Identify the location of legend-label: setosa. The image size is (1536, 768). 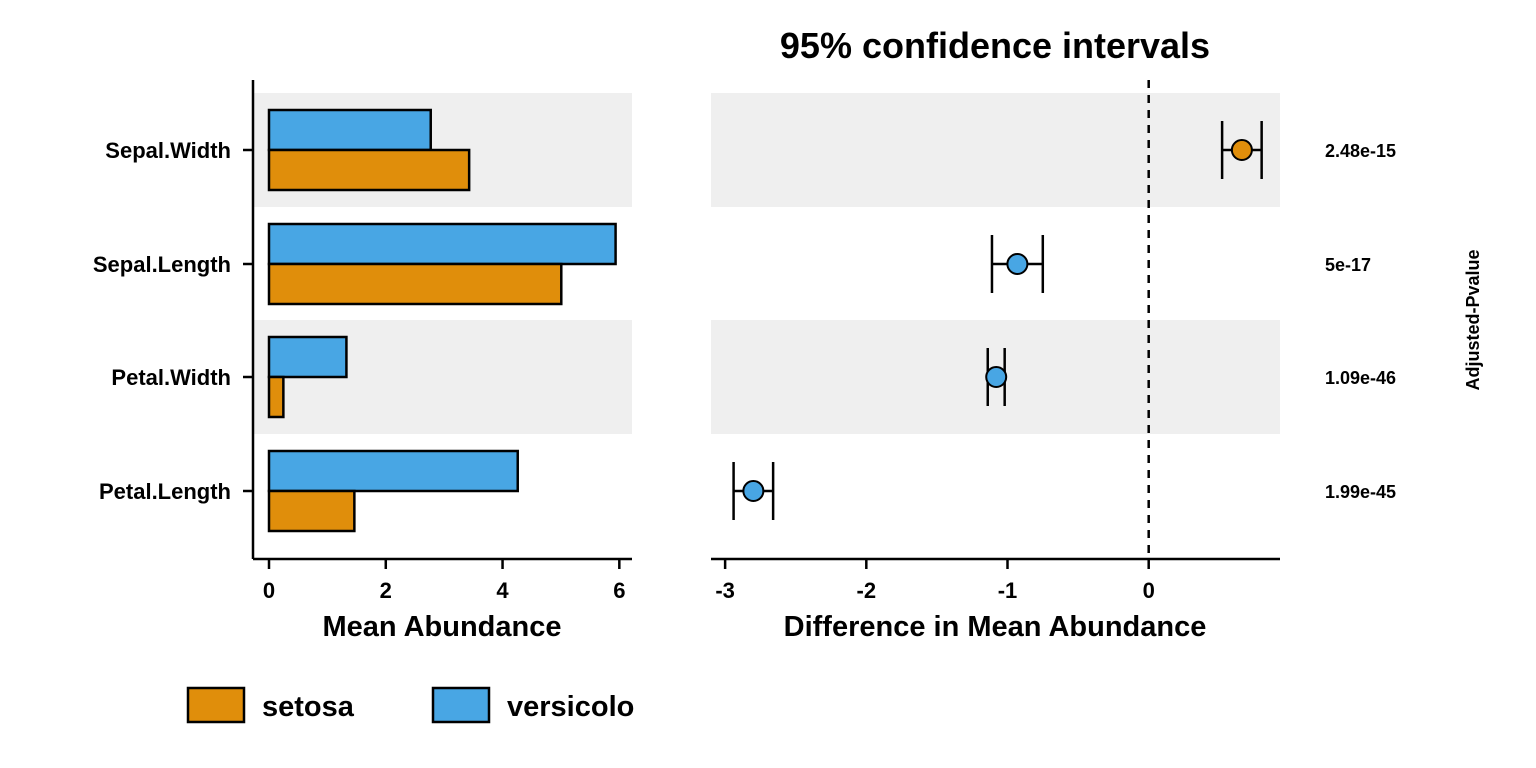
(308, 707).